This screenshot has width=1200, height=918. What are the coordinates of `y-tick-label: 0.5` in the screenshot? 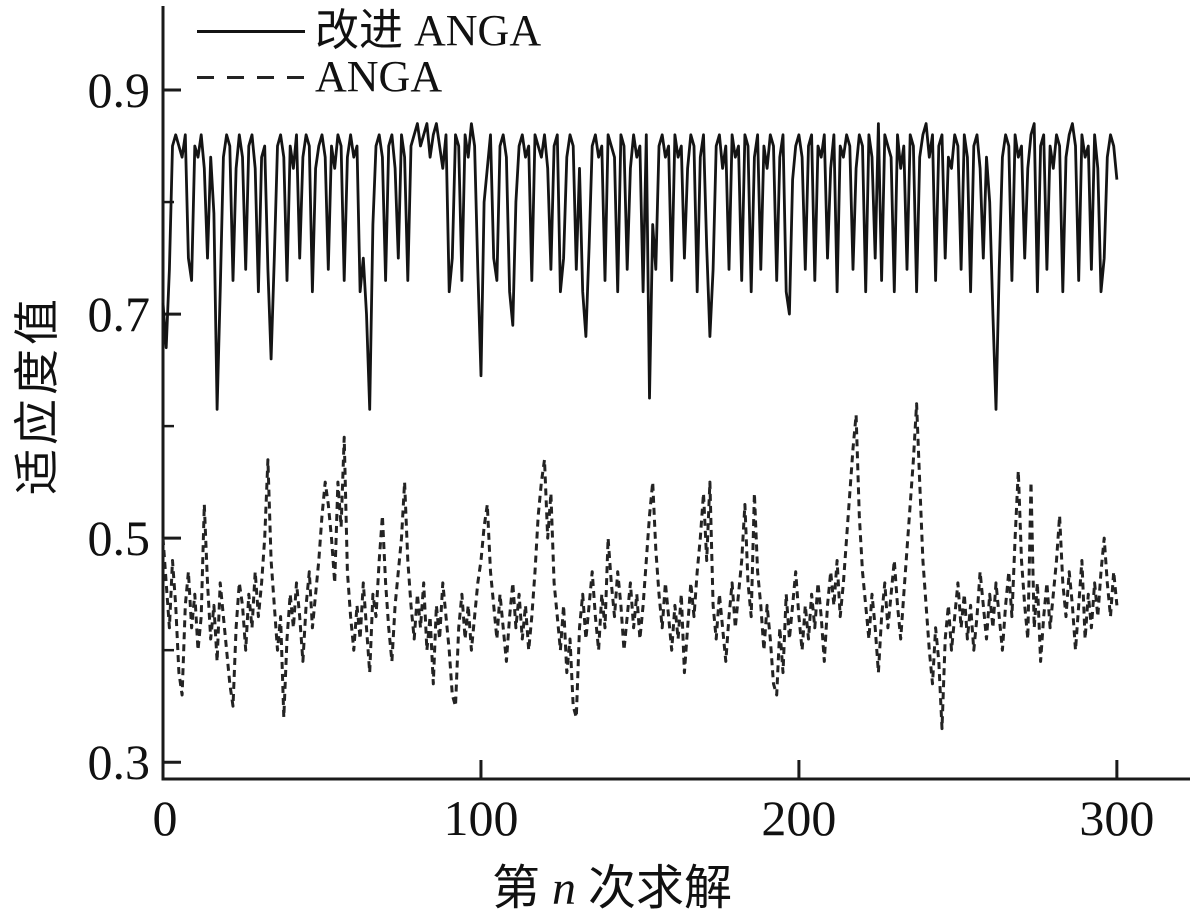 It's located at (119, 538).